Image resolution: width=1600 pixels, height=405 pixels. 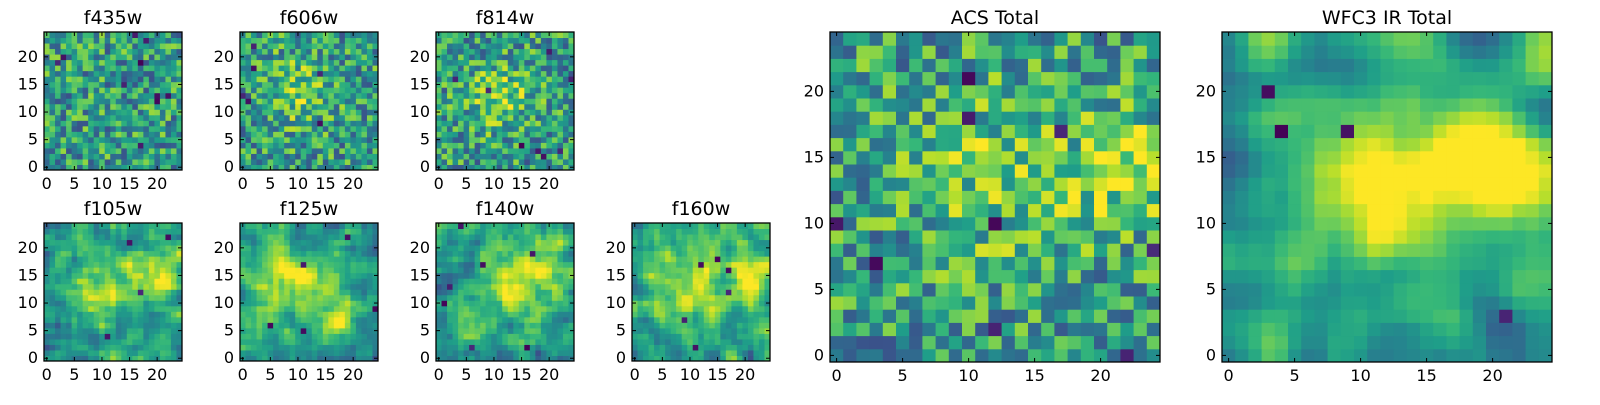 What do you see at coordinates (298, 183) in the screenshot?
I see `x-tick-label: 10` at bounding box center [298, 183].